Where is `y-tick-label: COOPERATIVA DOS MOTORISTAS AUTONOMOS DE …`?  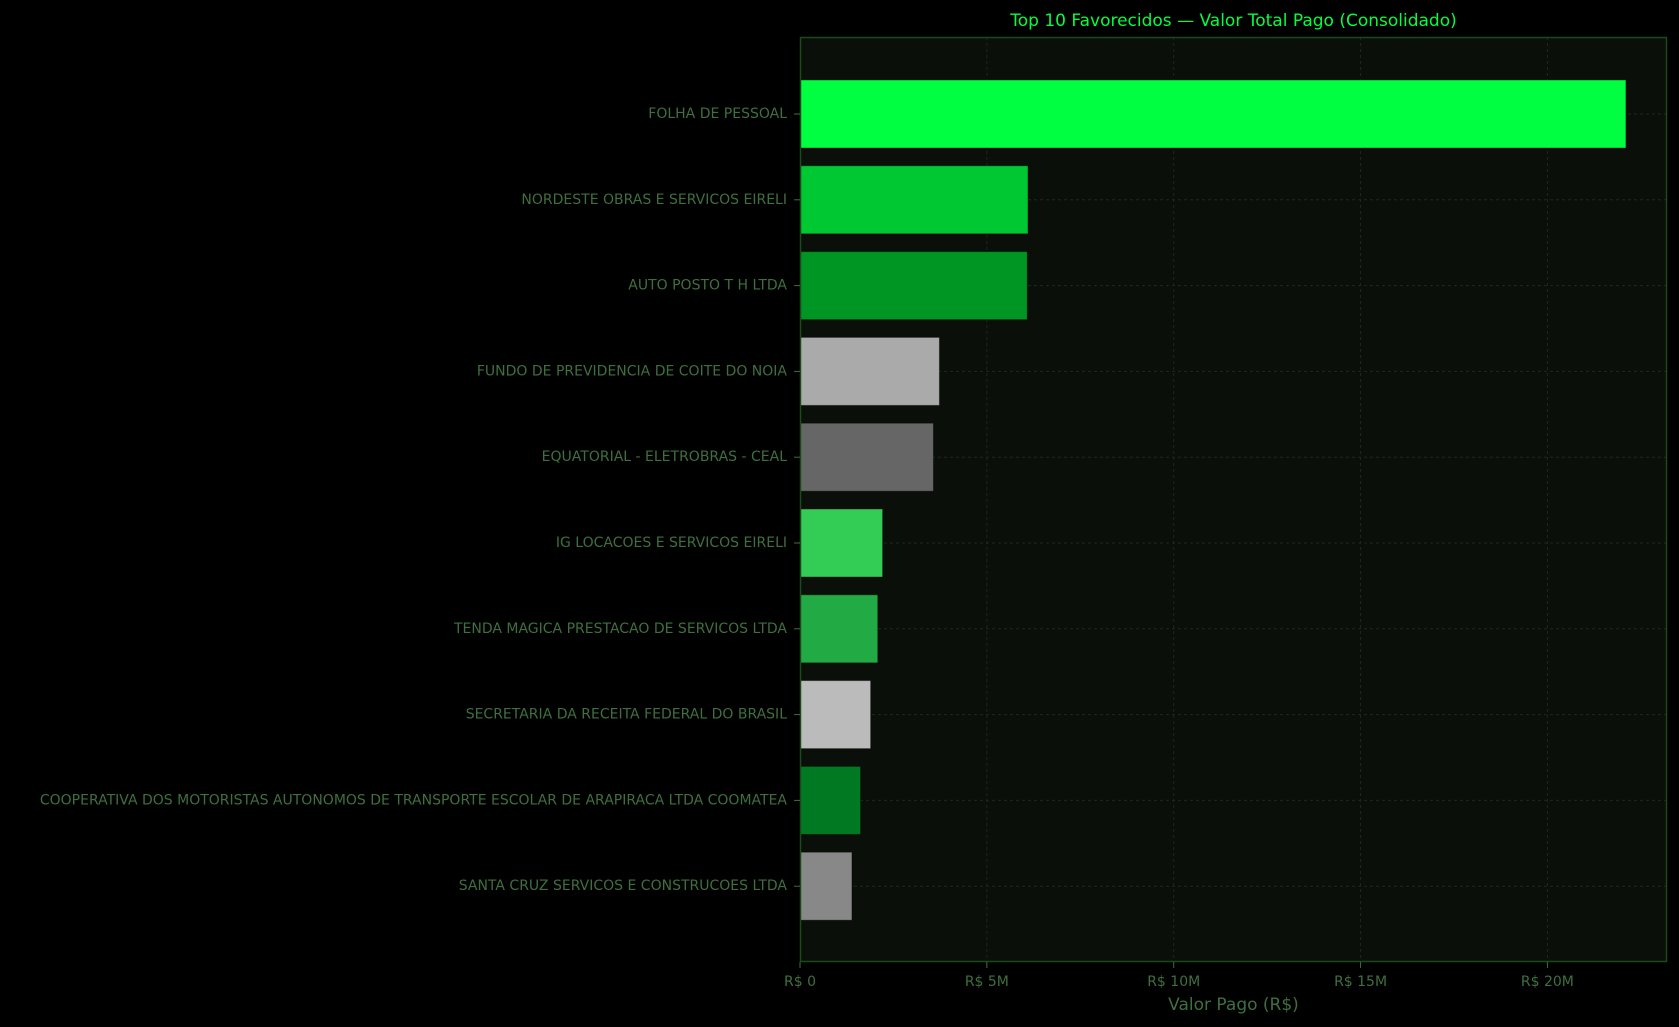 y-tick-label: COOPERATIVA DOS MOTORISTAS AUTONOMOS DE … is located at coordinates (414, 800).